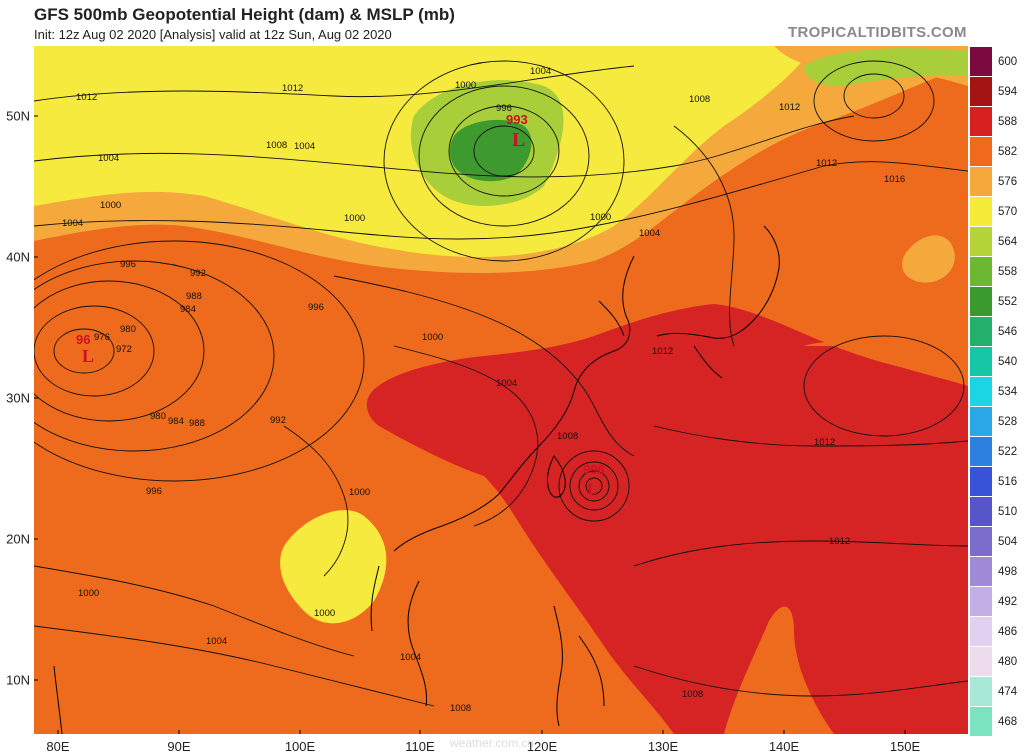  Describe the element at coordinates (1008, 542) in the screenshot. I see `colorbar-label: 504` at that location.